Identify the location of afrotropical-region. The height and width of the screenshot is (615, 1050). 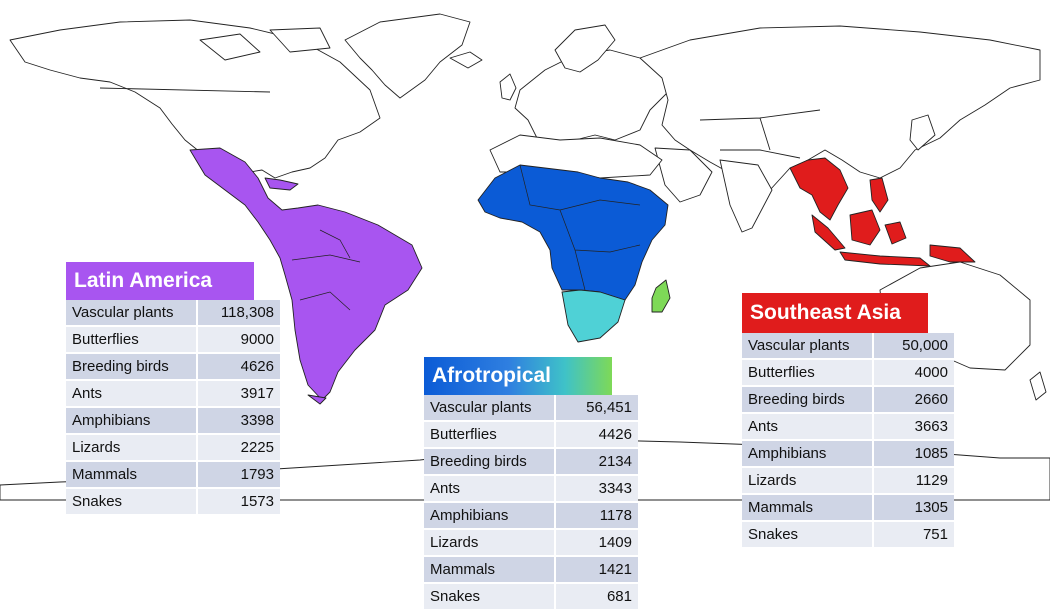
(574, 253).